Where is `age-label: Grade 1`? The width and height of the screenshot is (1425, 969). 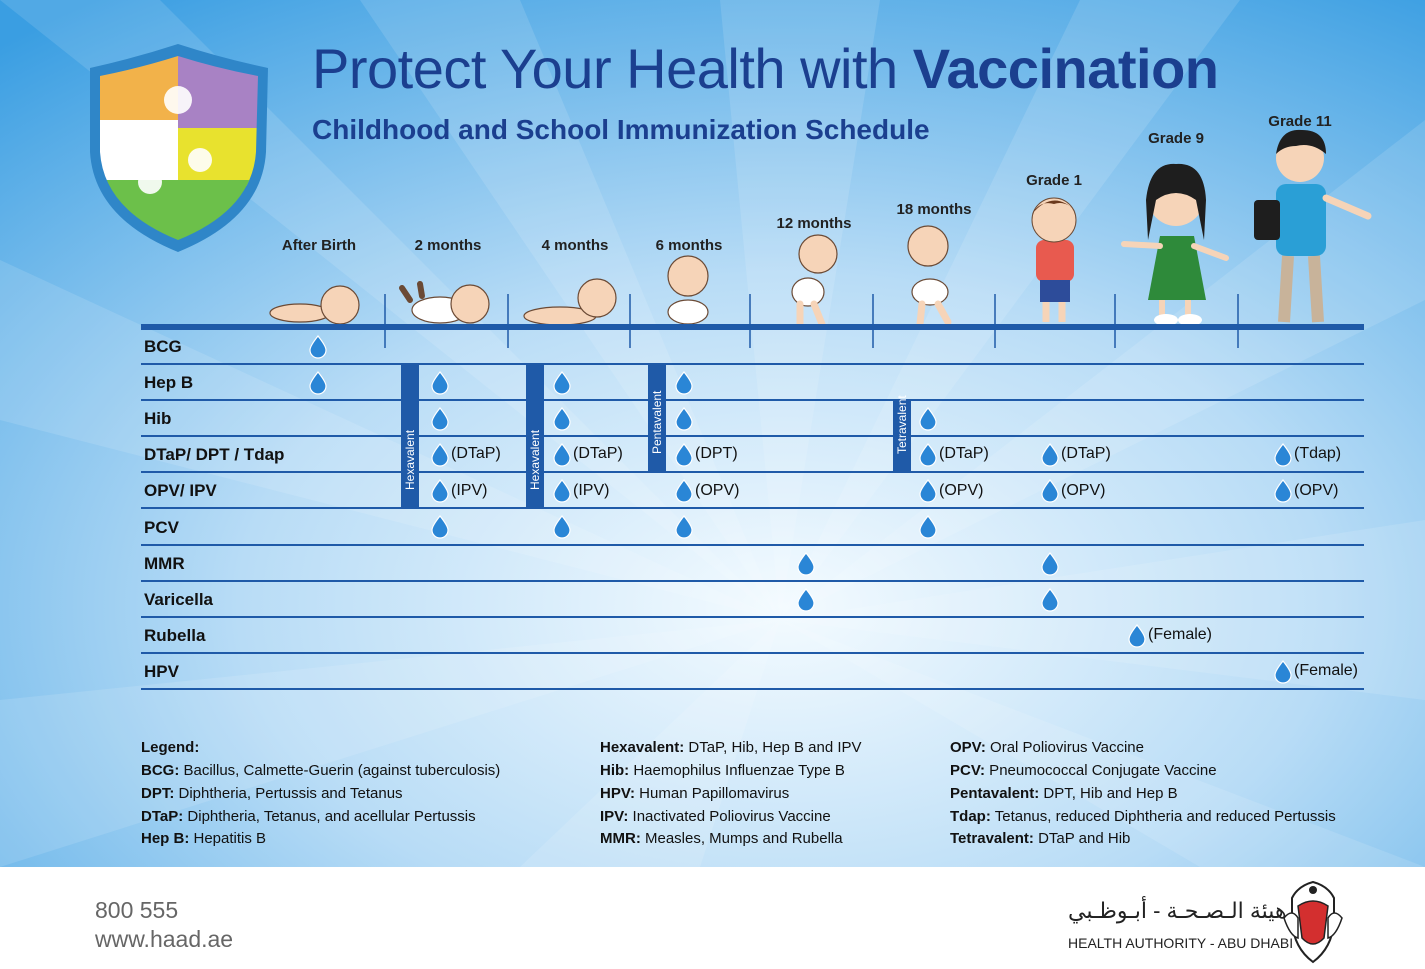
age-label: Grade 1 is located at coordinates (1054, 180).